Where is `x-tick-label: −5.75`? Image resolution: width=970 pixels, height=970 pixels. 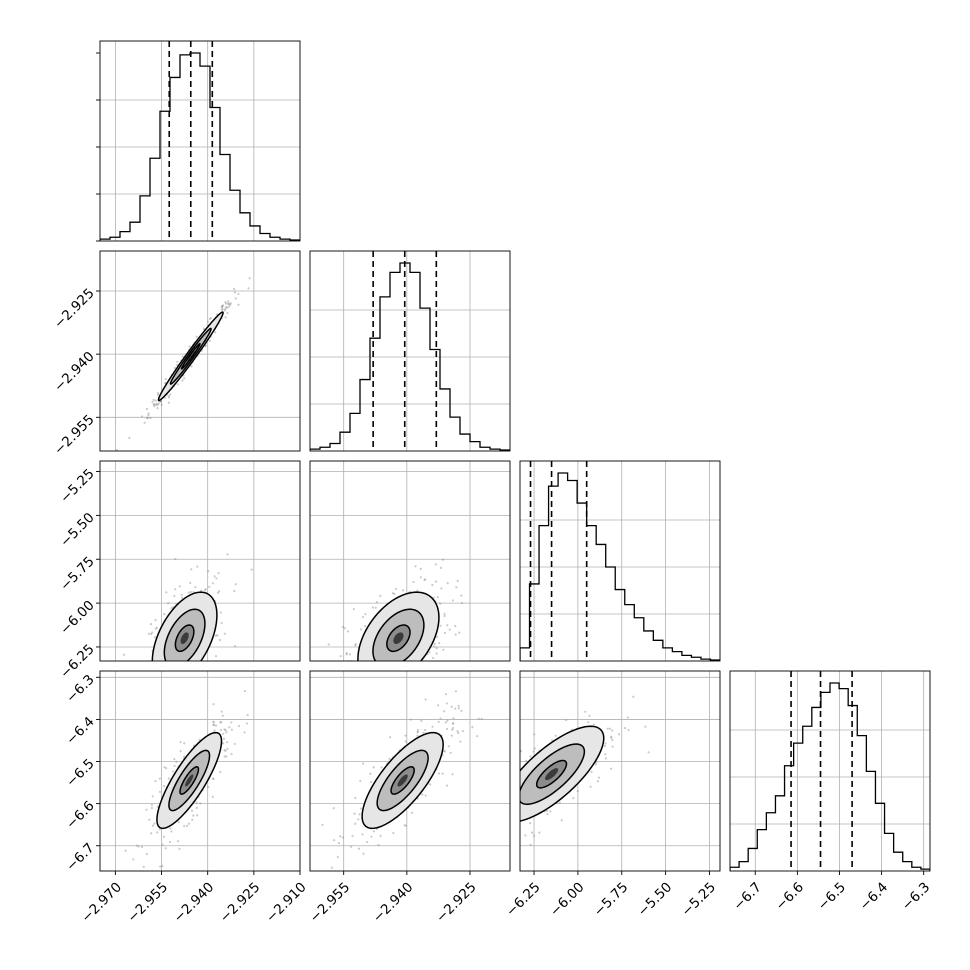 x-tick-label: −5.75 is located at coordinates (611, 899).